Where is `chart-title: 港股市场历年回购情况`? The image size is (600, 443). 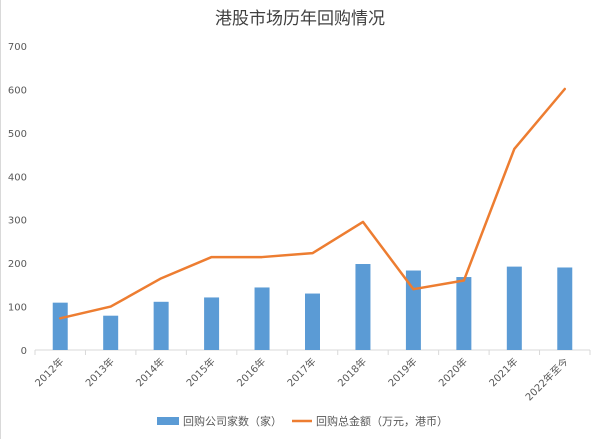
chart-title: 港股市场历年回购情况 is located at coordinates (300, 19).